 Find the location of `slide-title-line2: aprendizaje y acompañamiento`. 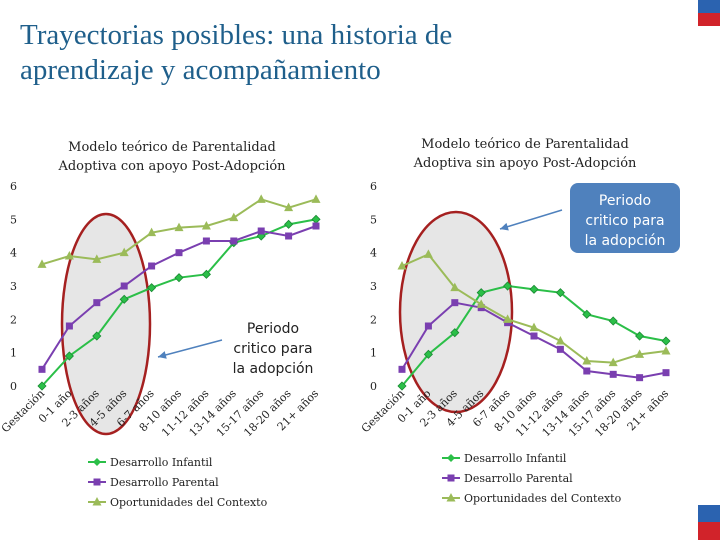

slide-title-line2: aprendizaje y acompañamiento is located at coordinates (200, 70).